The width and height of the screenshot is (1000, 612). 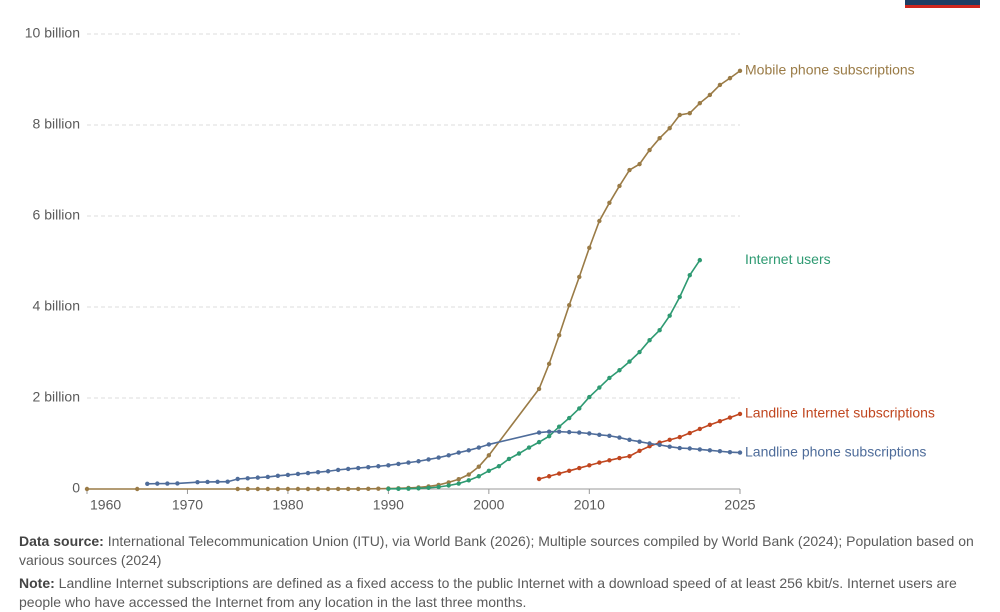 I want to click on x-tick-label: 1980, so click(x=287, y=505).